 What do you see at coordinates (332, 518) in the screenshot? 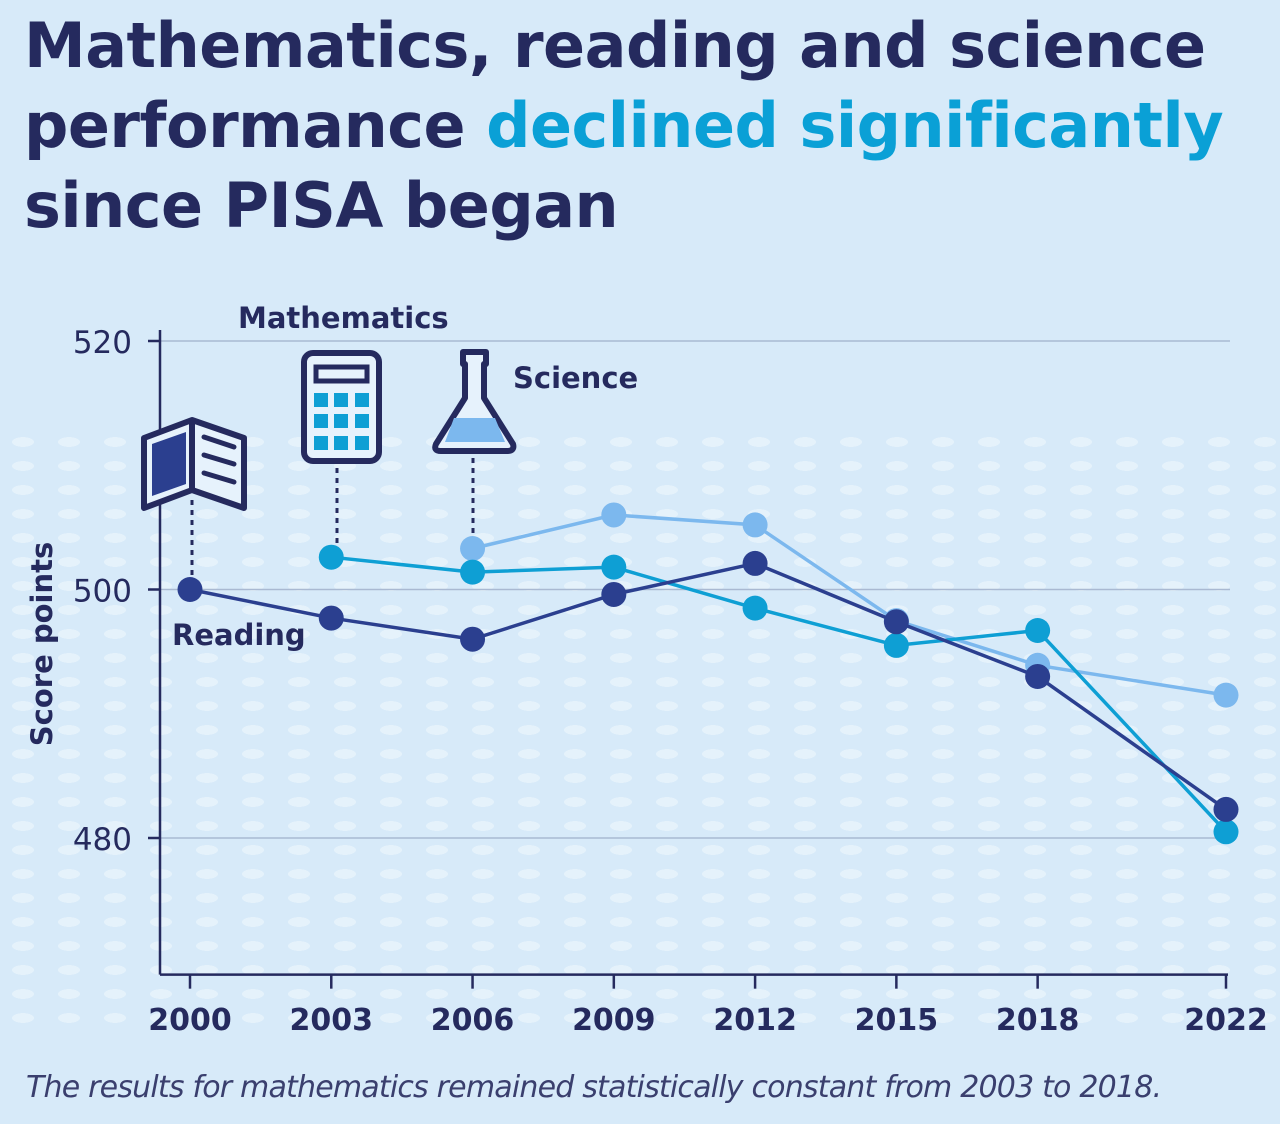
I see `icon-leader-lines` at bounding box center [332, 518].